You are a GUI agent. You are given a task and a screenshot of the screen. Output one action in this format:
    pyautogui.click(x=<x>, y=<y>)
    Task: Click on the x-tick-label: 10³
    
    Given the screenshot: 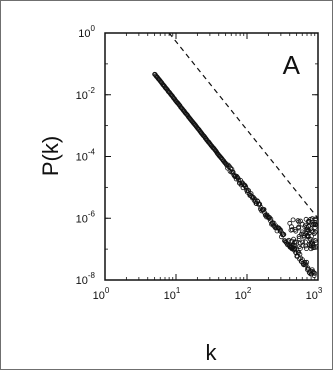 What is the action you would take?
    pyautogui.click(x=314, y=294)
    